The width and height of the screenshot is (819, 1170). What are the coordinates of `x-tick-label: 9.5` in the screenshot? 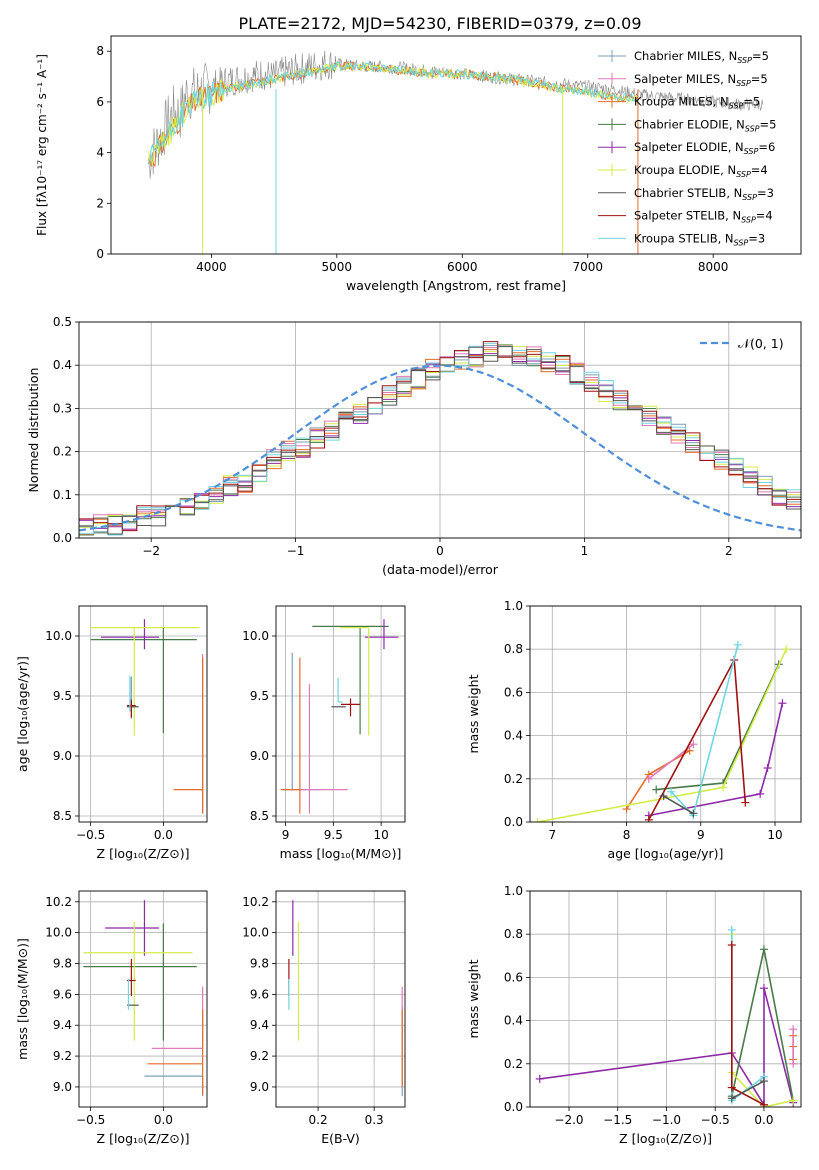 It's located at (333, 835).